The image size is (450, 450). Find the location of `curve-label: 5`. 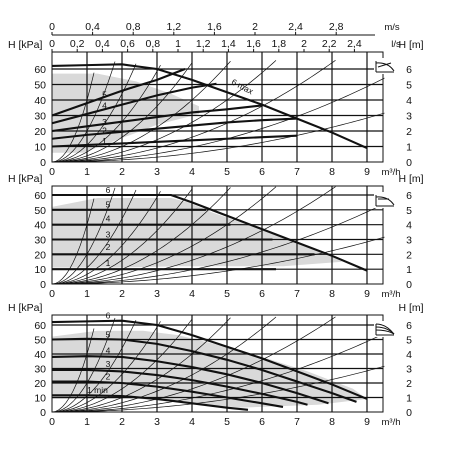

curve-label: 5 is located at coordinates (104, 95).